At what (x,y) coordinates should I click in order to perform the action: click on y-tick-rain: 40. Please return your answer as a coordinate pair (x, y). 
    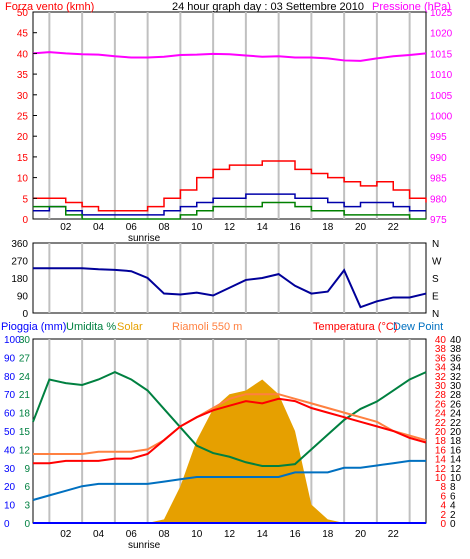
    Looking at the image, I should click on (10, 450).